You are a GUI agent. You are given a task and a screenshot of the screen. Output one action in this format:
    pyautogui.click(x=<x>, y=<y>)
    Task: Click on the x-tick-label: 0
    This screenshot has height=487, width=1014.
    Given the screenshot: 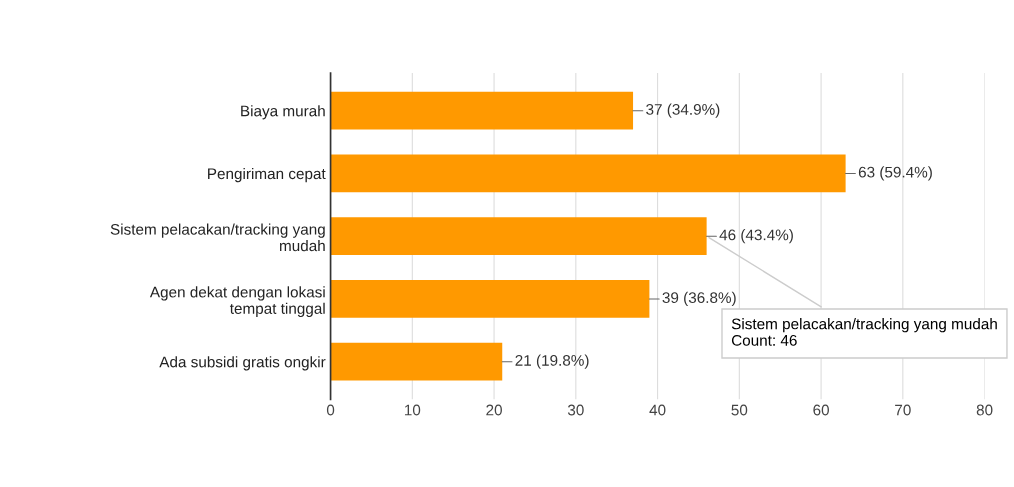 What is the action you would take?
    pyautogui.click(x=330, y=410)
    